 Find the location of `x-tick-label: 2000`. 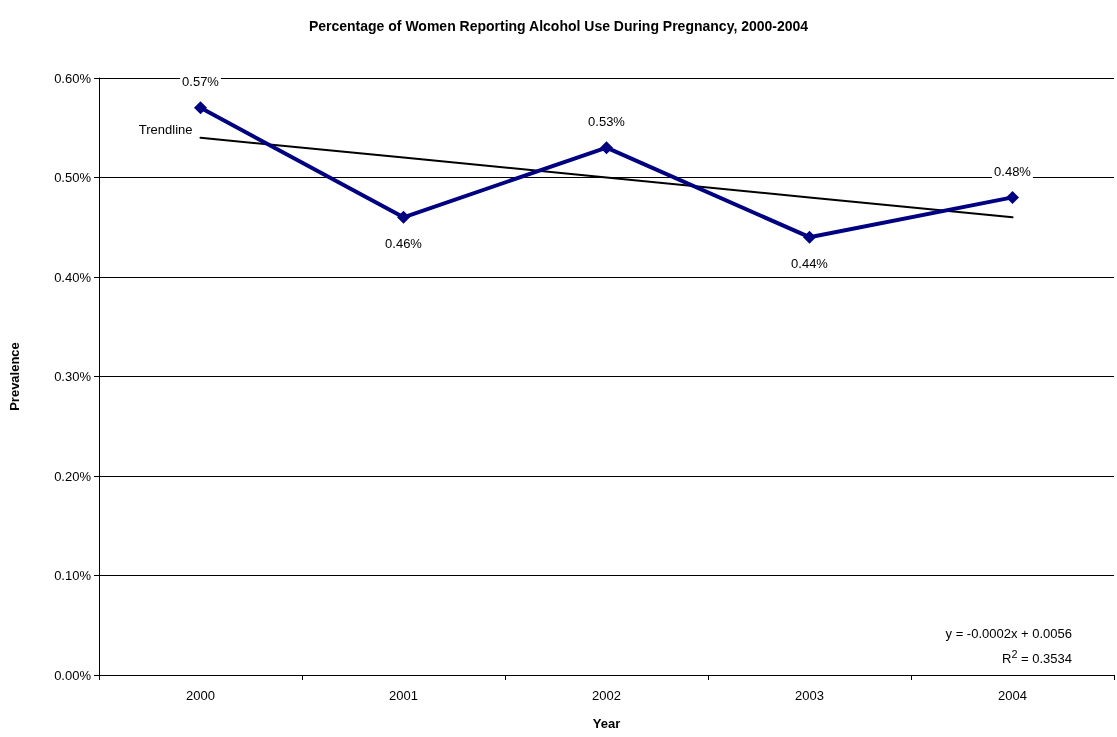

x-tick-label: 2000 is located at coordinates (200, 695).